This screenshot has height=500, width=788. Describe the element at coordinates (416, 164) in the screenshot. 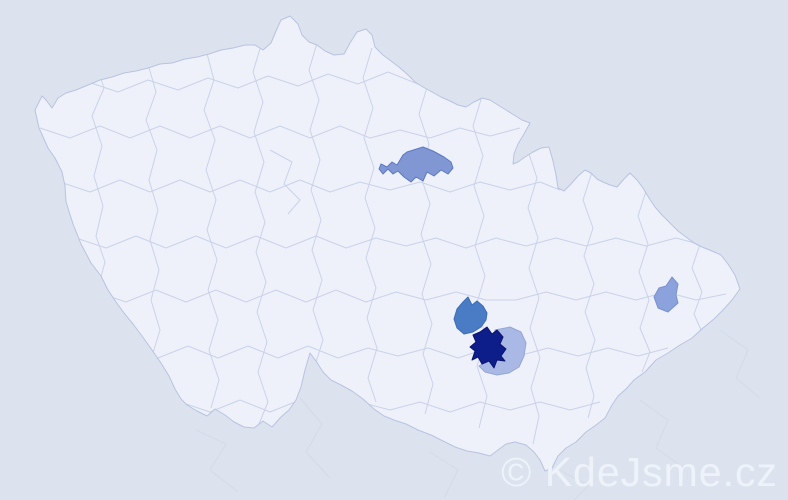

I see `district-highlight-north` at that location.